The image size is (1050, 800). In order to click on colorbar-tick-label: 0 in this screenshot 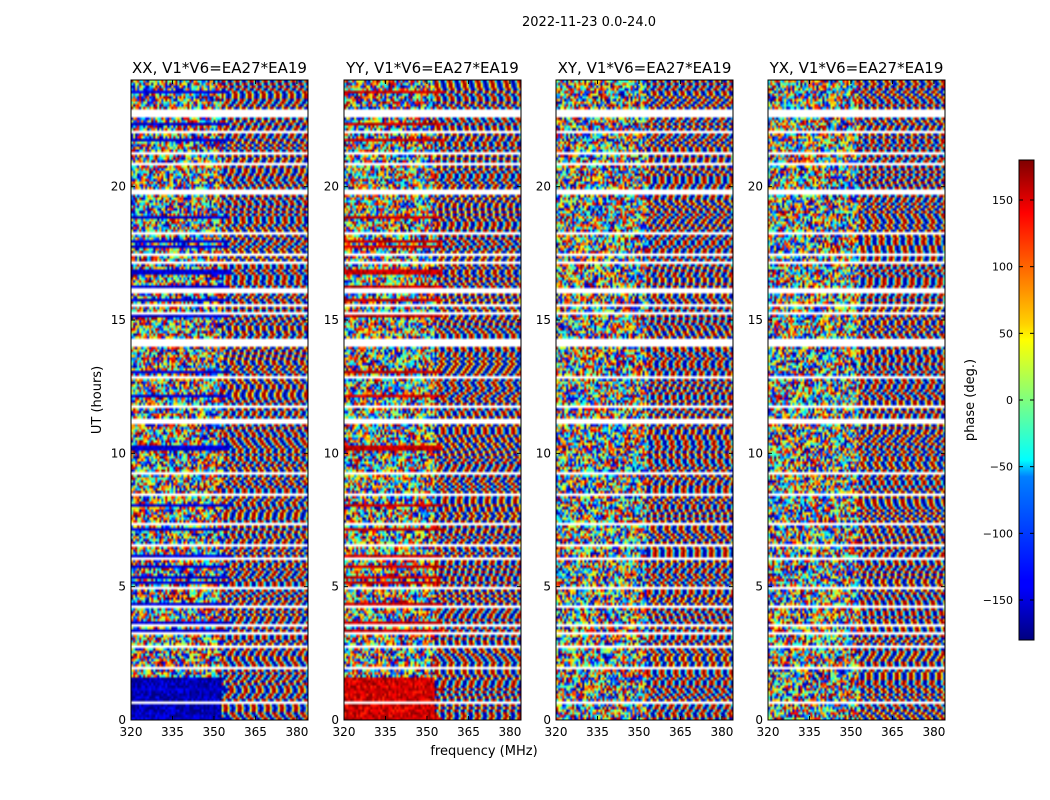, I will do `click(1009, 400)`.